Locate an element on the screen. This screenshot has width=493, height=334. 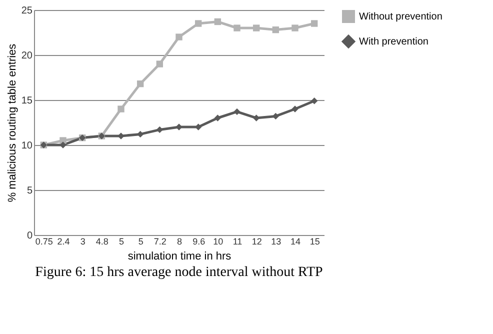
x-tick-label: 10 is located at coordinates (218, 241).